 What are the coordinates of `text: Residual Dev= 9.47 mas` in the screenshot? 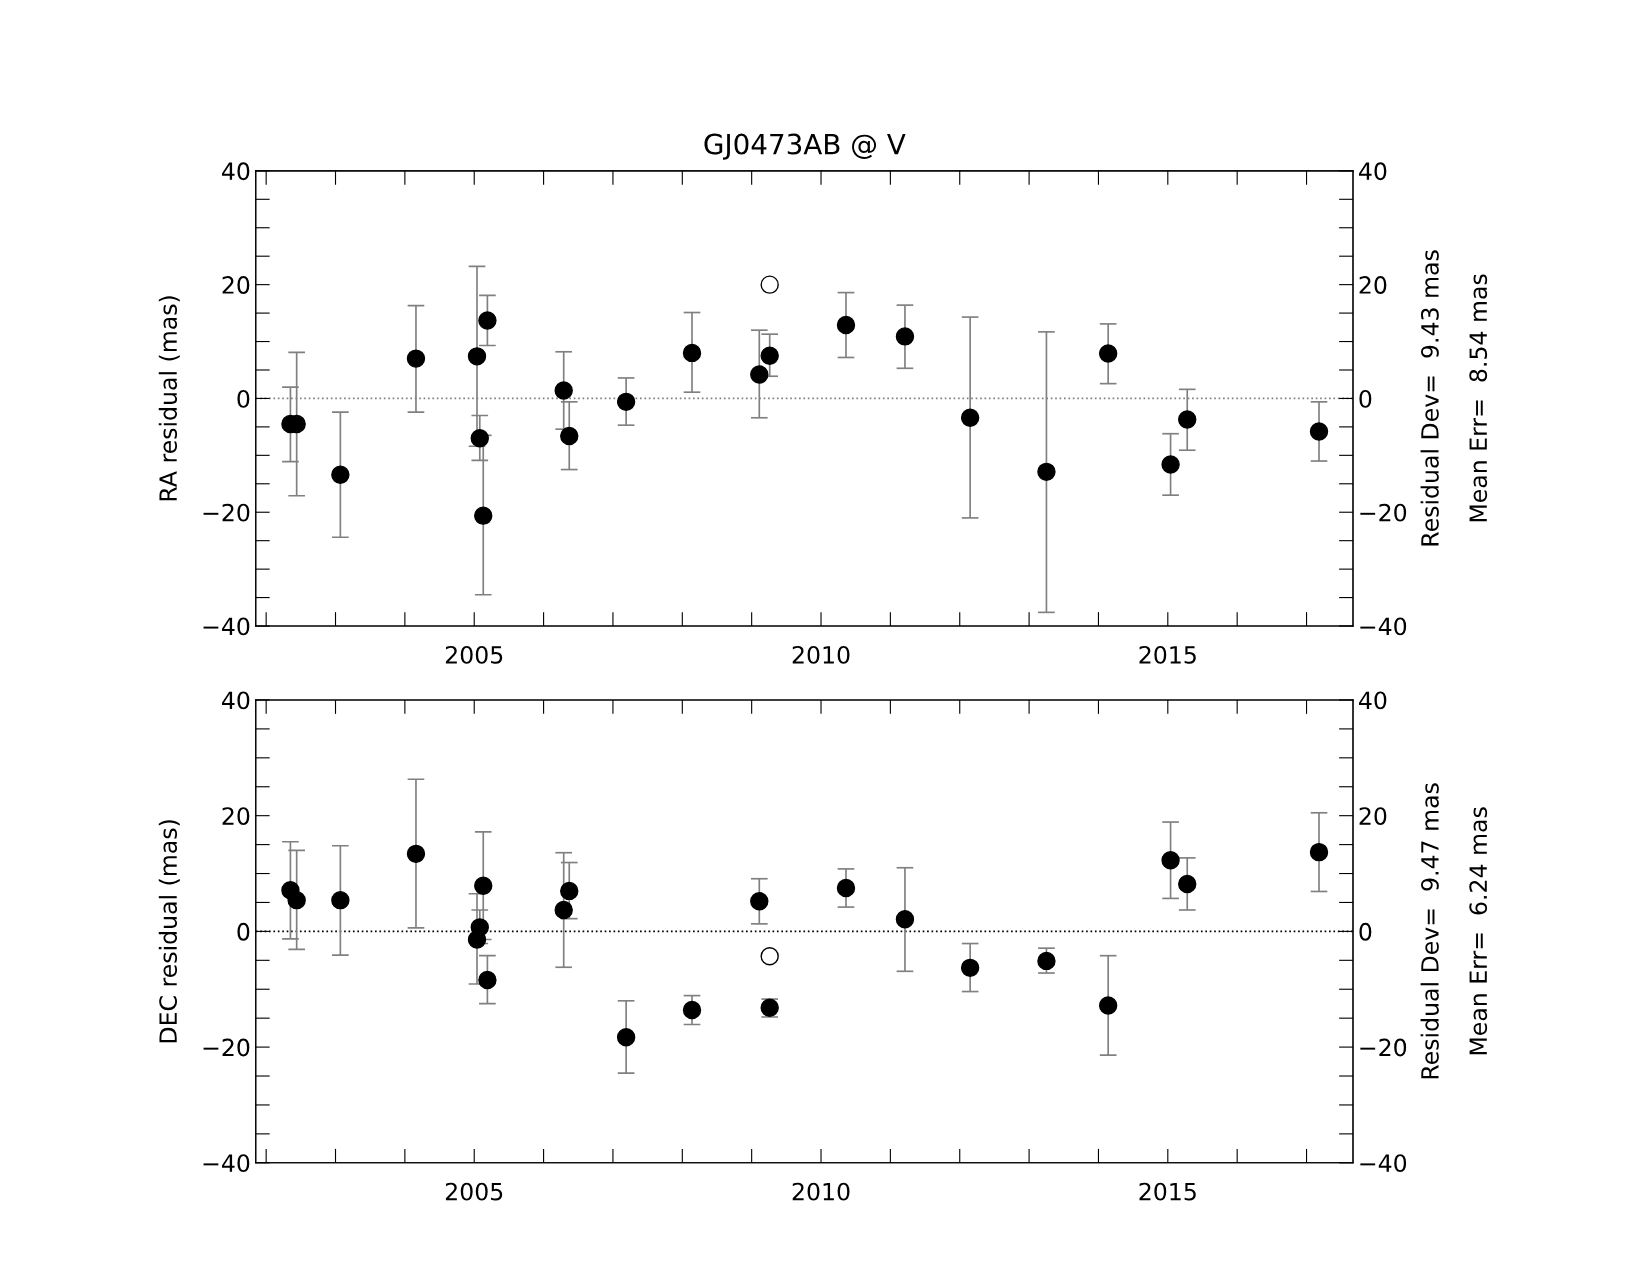 It's located at (1429, 931).